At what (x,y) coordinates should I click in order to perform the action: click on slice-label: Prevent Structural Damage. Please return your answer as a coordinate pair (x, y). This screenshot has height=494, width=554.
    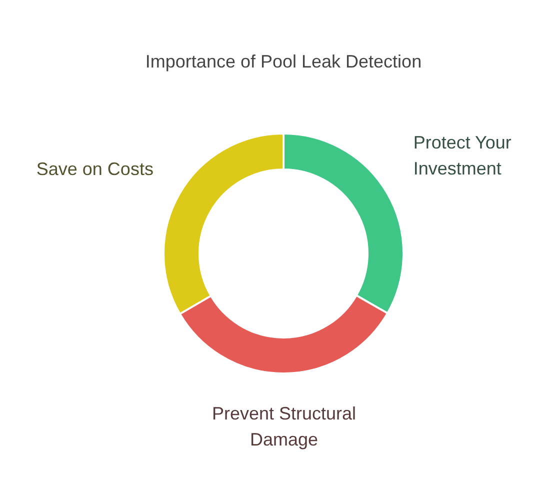
    Looking at the image, I should click on (284, 427).